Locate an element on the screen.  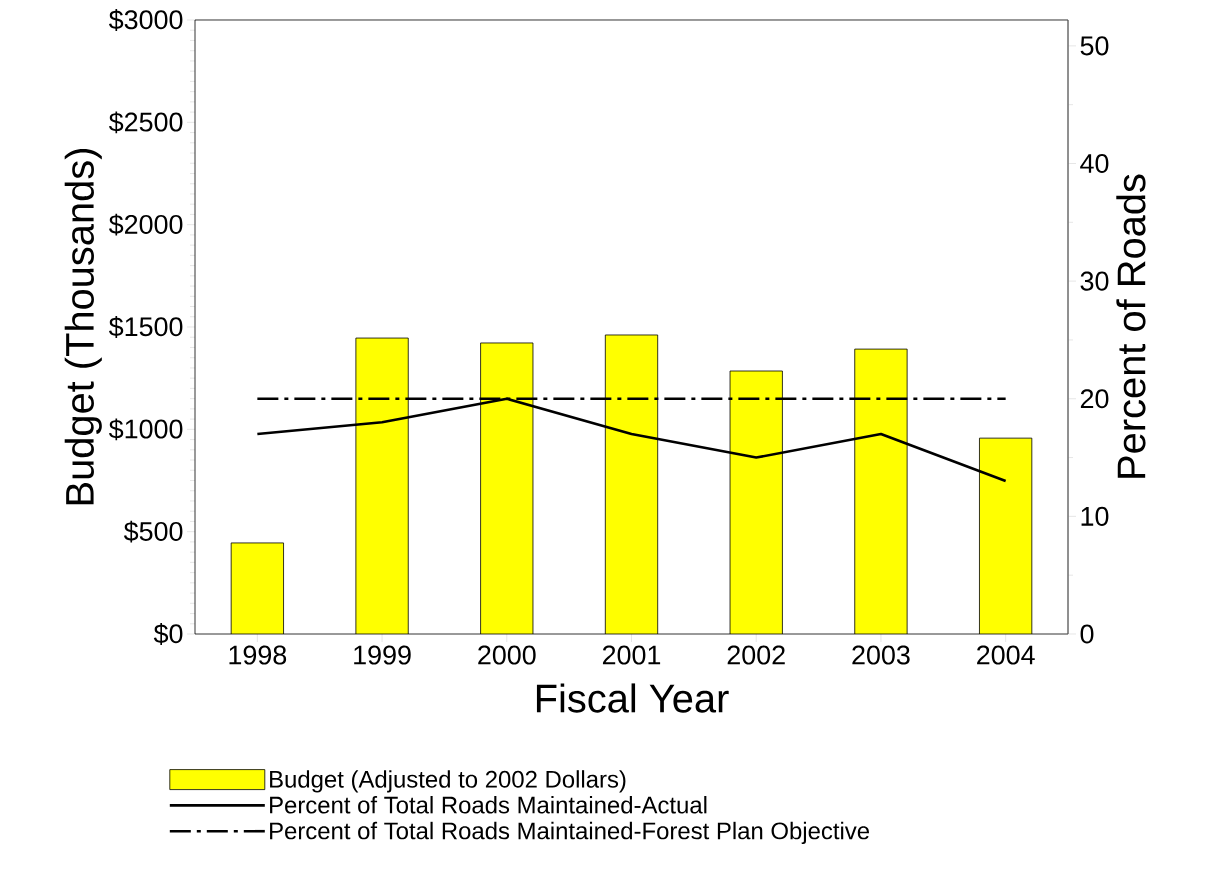
x-tick-label: 2004 is located at coordinates (1006, 655).